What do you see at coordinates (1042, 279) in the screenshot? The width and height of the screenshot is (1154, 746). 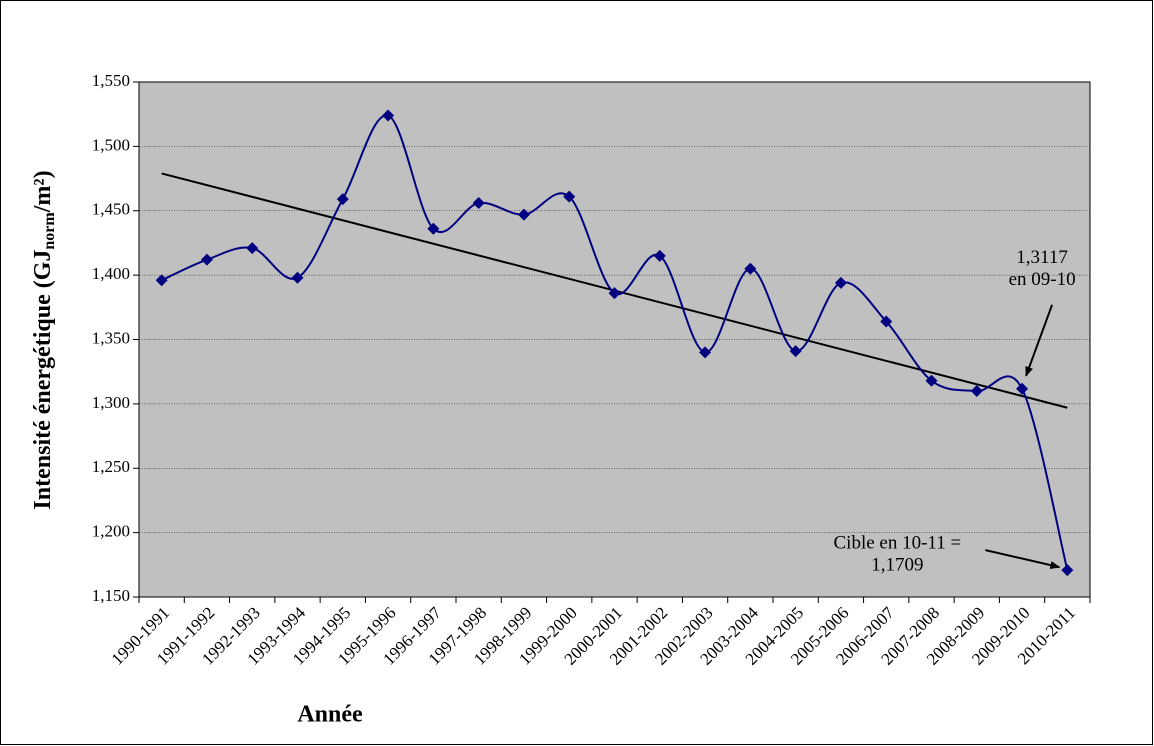 I see `annotation: en 09-10` at bounding box center [1042, 279].